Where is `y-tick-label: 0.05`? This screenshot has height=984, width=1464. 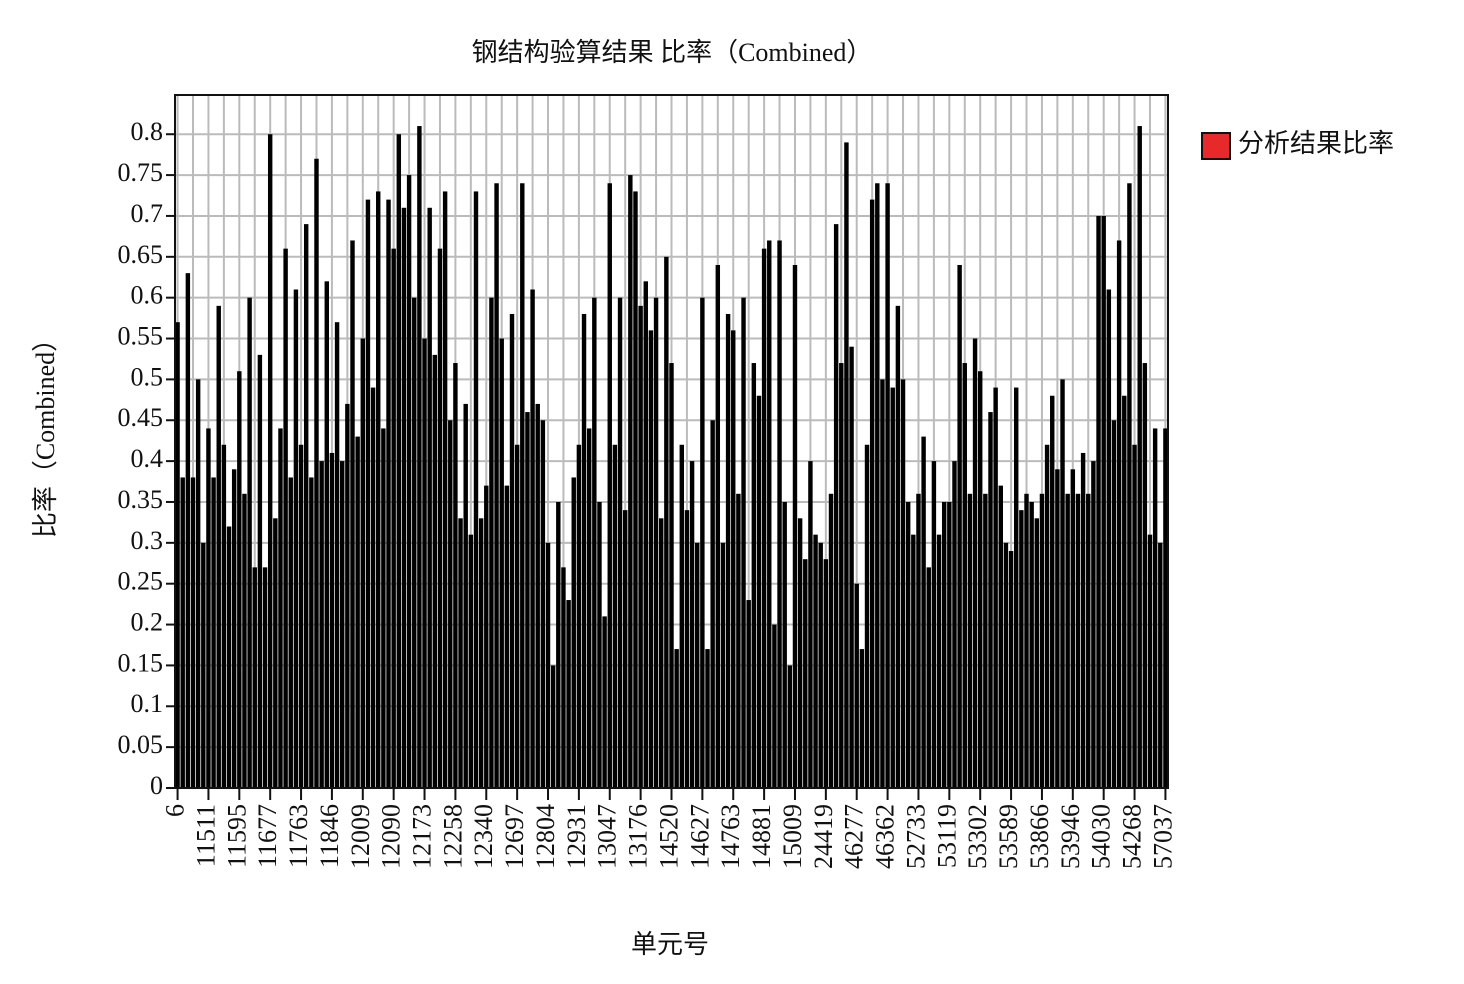
y-tick-label: 0.05 is located at coordinates (141, 744).